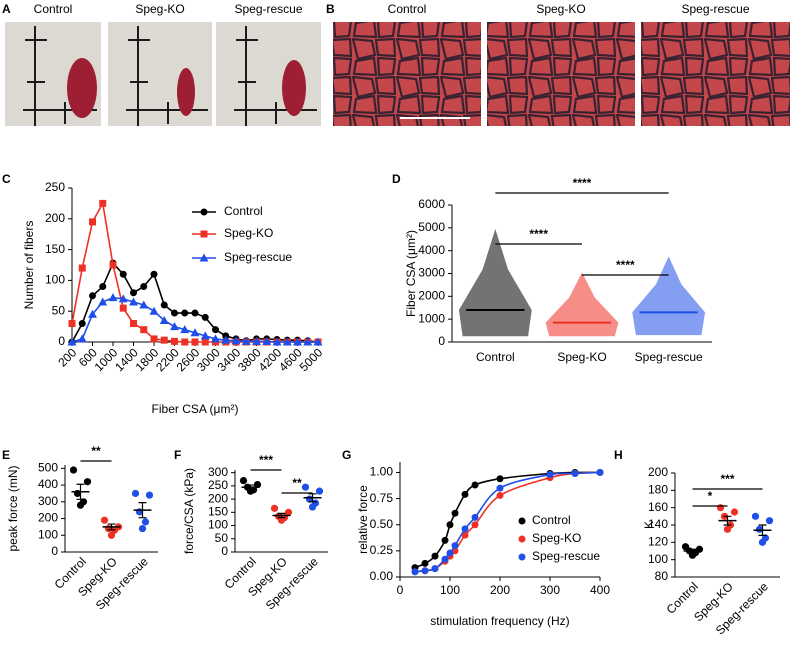  What do you see at coordinates (346, 455) in the screenshot?
I see `panel-letter: G` at bounding box center [346, 455].